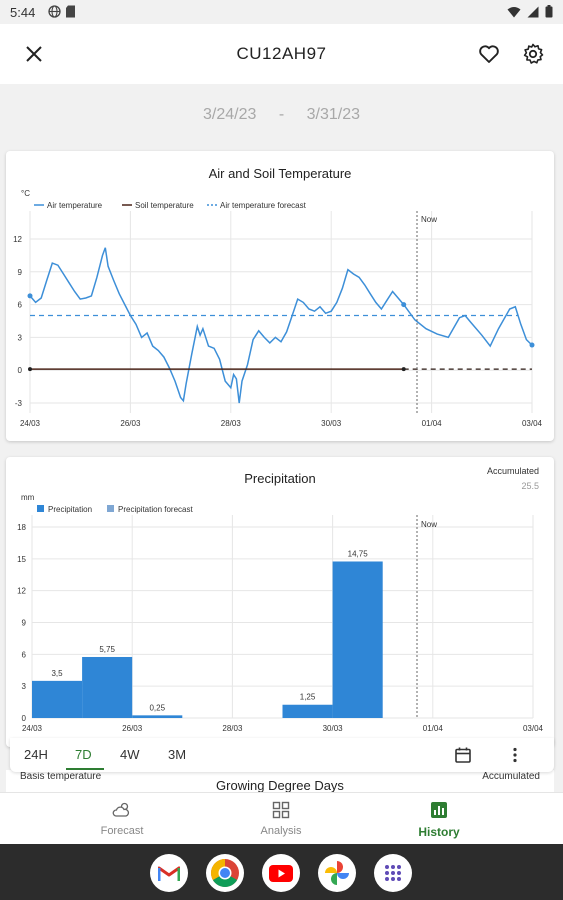 The width and height of the screenshot is (563, 900). Describe the element at coordinates (403, 369) in the screenshot. I see `soil-now-point` at that location.